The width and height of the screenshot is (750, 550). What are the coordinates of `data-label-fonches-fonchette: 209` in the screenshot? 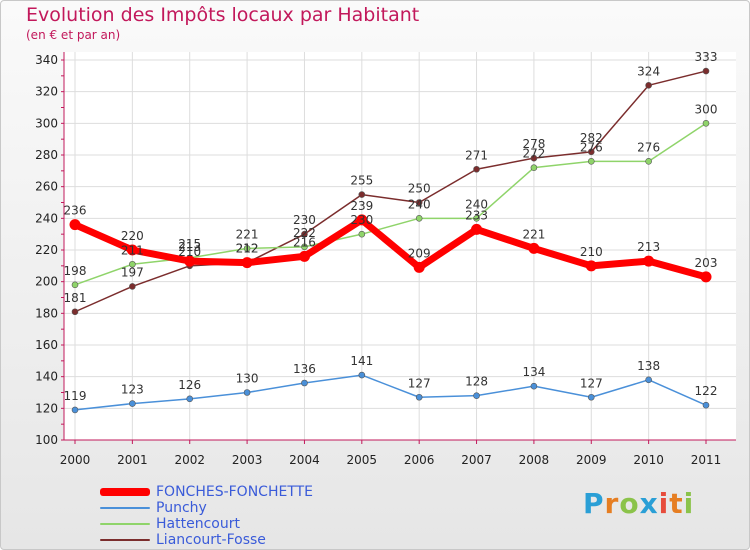 It's located at (419, 253).